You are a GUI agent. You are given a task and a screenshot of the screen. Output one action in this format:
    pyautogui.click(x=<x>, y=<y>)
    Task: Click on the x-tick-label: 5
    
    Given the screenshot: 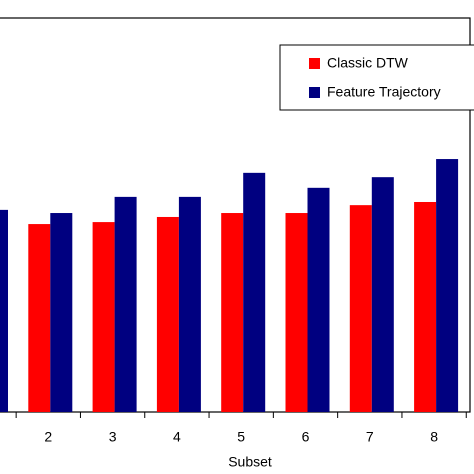 What is the action you would take?
    pyautogui.click(x=241, y=437)
    